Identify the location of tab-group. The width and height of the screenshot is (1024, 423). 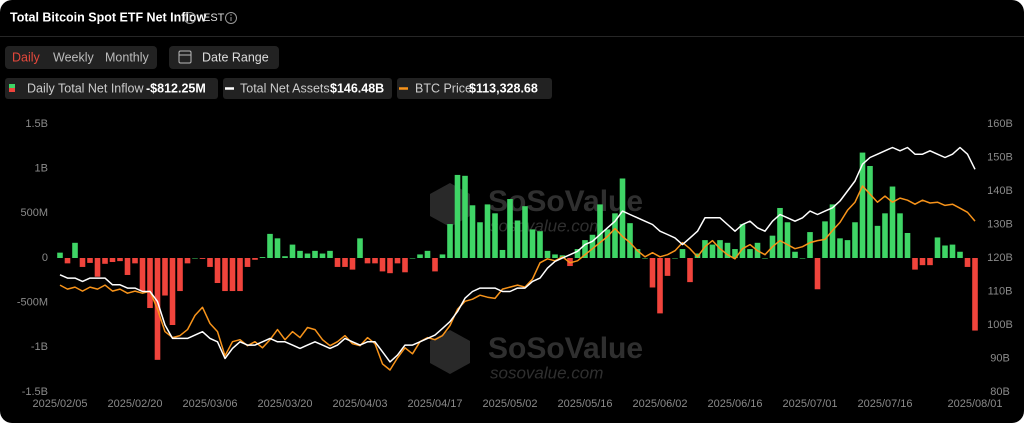
(81, 57).